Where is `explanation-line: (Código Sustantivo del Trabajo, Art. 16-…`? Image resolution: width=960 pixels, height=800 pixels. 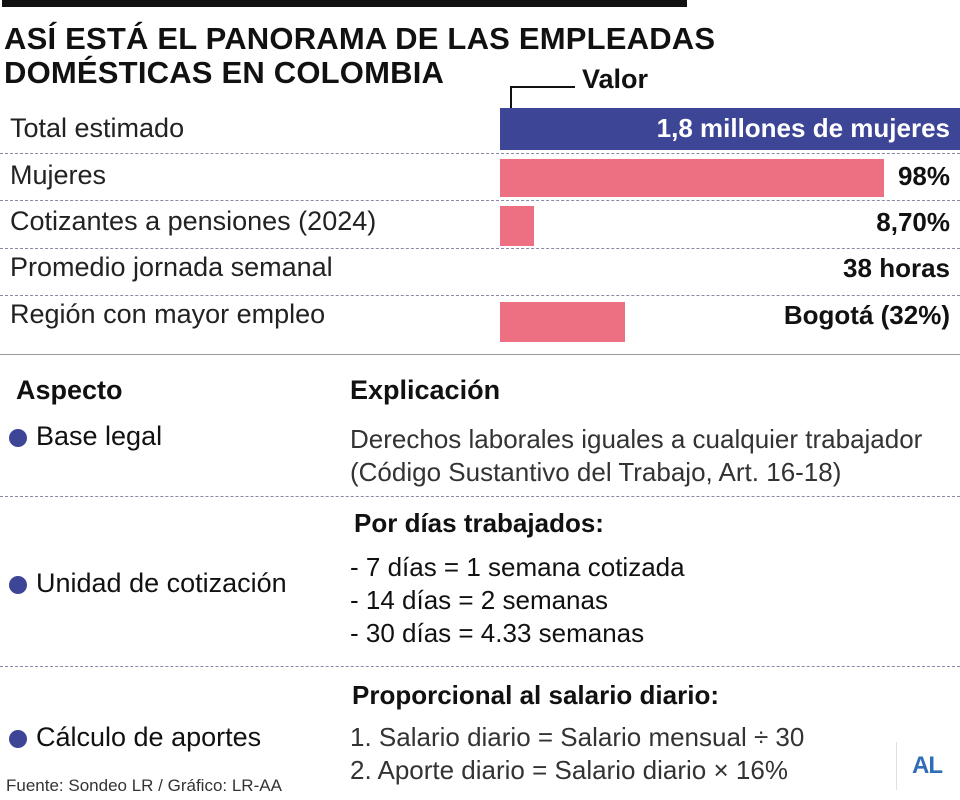
explanation-line: (Código Sustantivo del Trabajo, Art. 16-… is located at coordinates (596, 472).